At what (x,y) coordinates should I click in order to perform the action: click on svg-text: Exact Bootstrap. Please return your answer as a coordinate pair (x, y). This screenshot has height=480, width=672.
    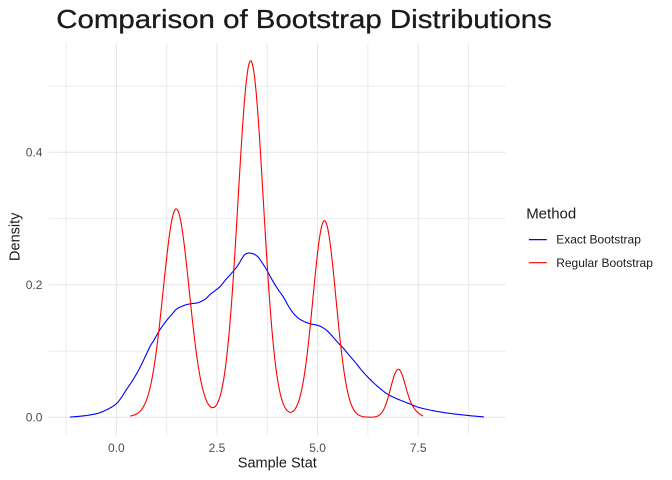
    Looking at the image, I should click on (598, 240).